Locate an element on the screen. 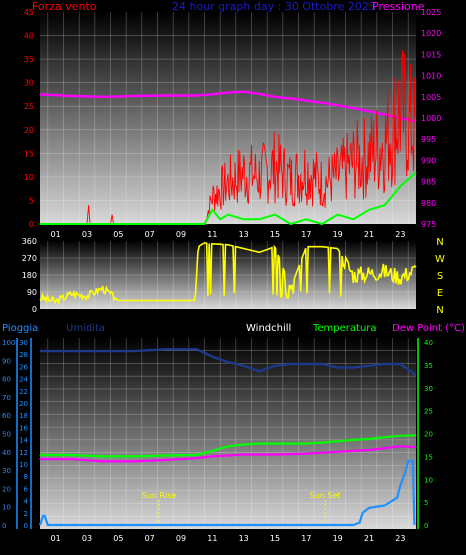 The image size is (466, 555). temperature-axis: 40 35 30 25 20 15 10 5 0 is located at coordinates (425, 434).